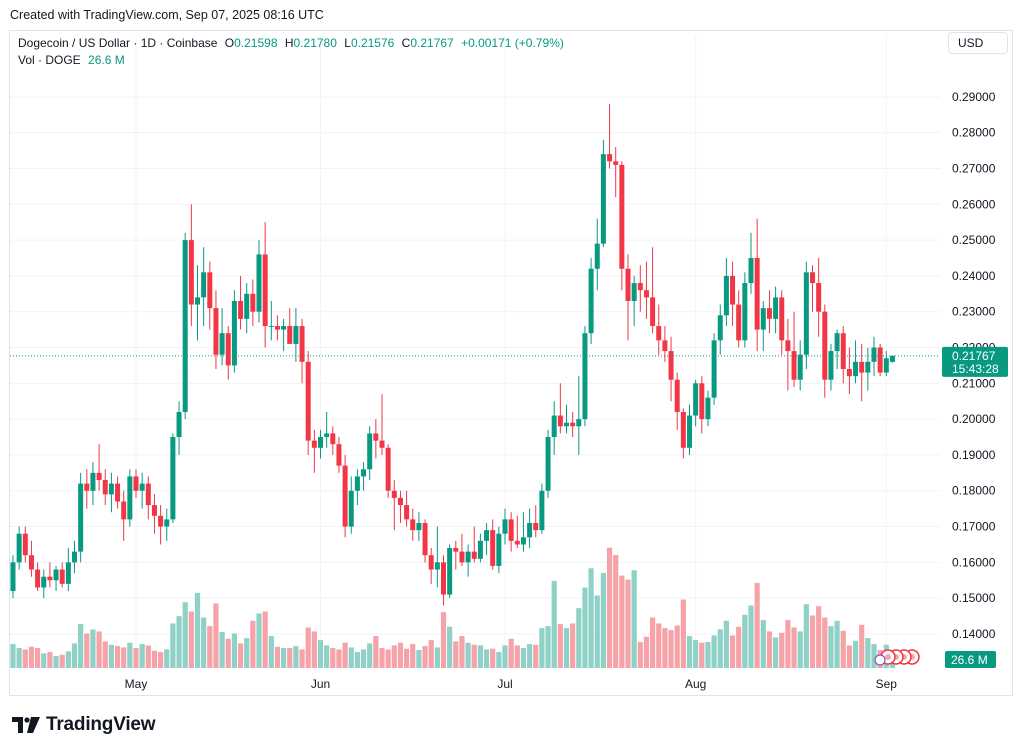  What do you see at coordinates (118, 43) in the screenshot?
I see `symbol-description: Dogecoin / US Dollar · 1D · Coinbase` at bounding box center [118, 43].